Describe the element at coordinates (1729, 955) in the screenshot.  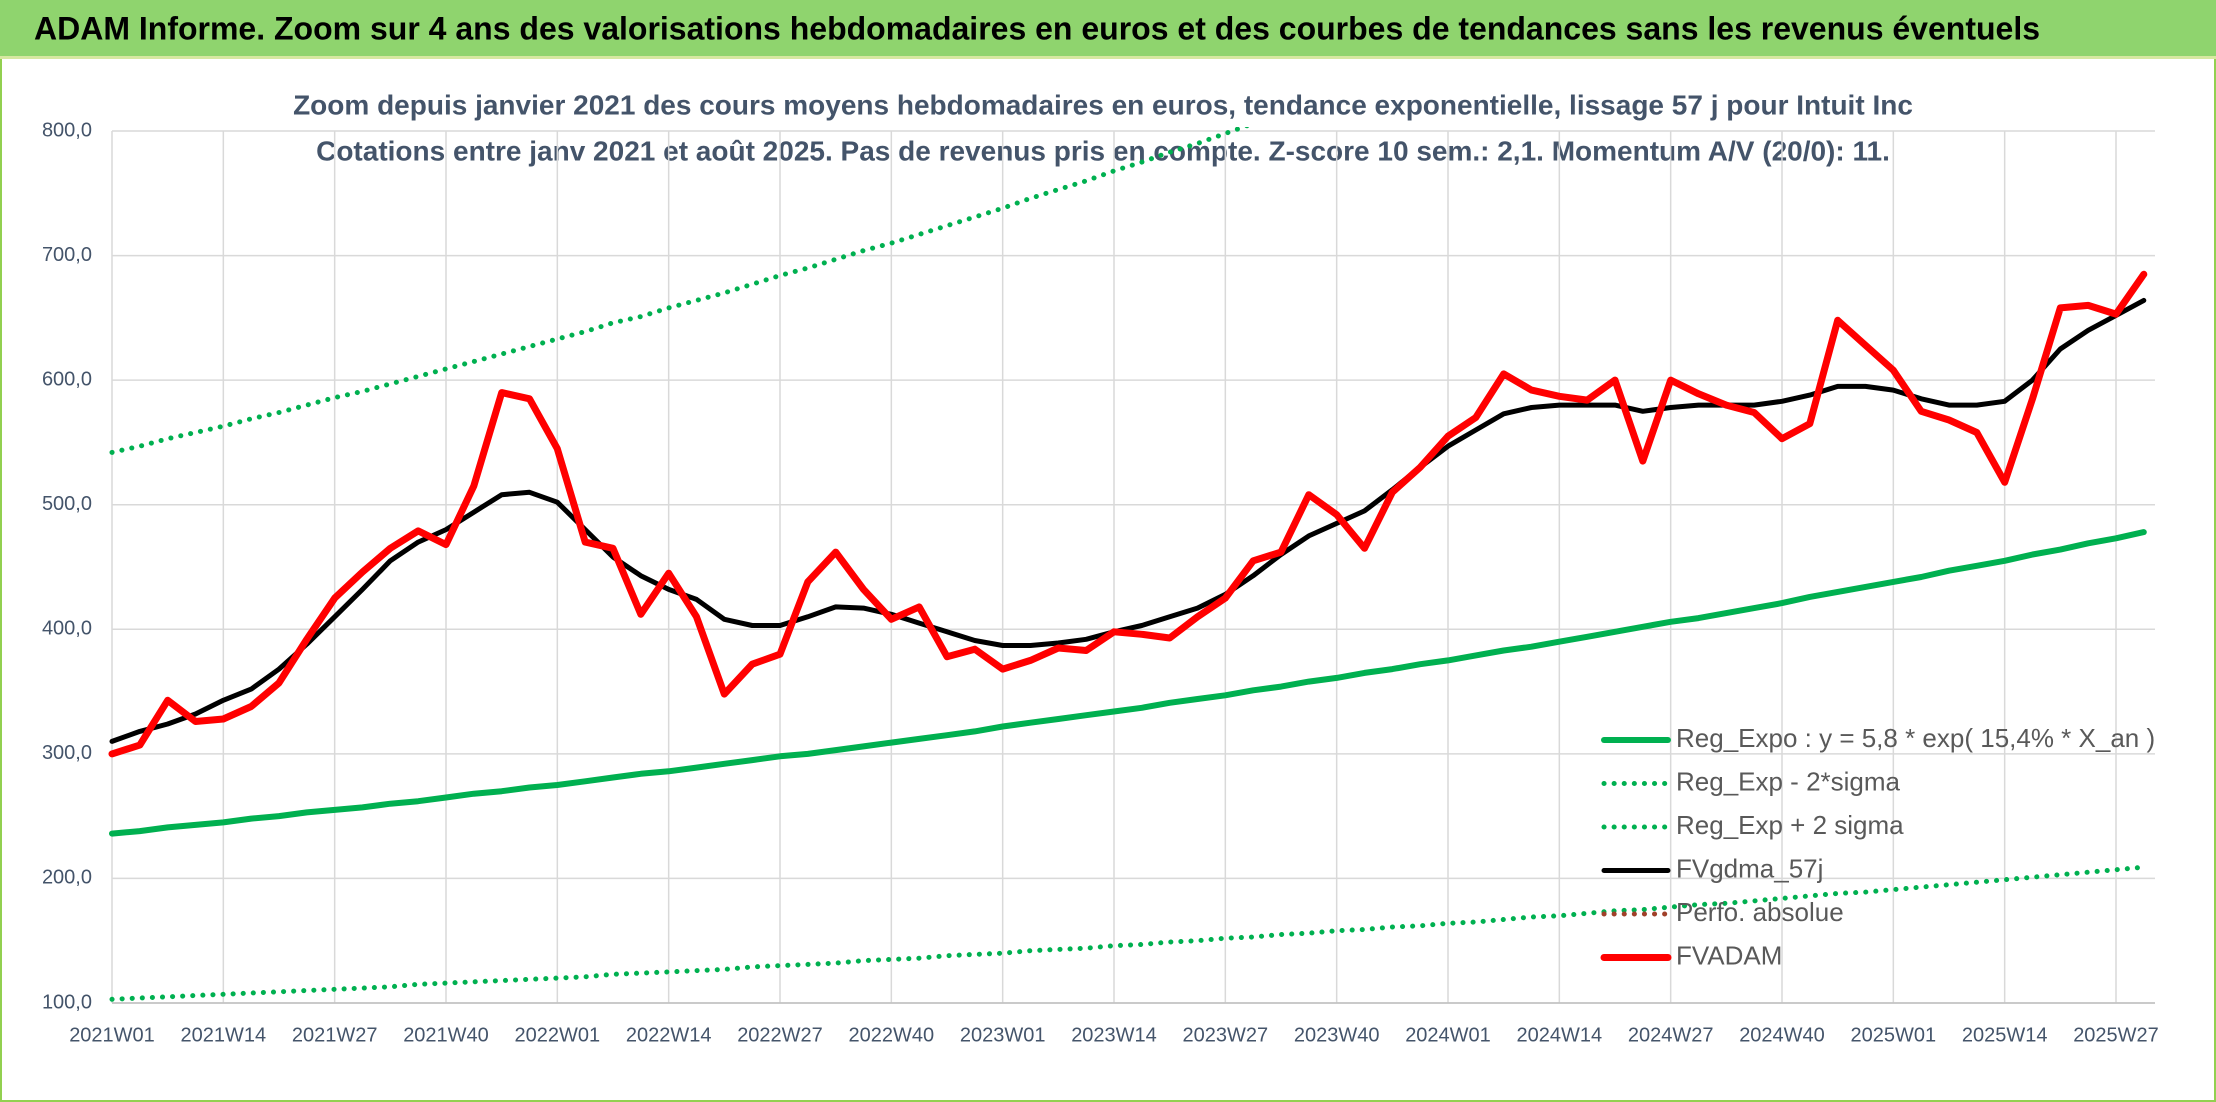
I see `legend-label: FVADAM` at that location.